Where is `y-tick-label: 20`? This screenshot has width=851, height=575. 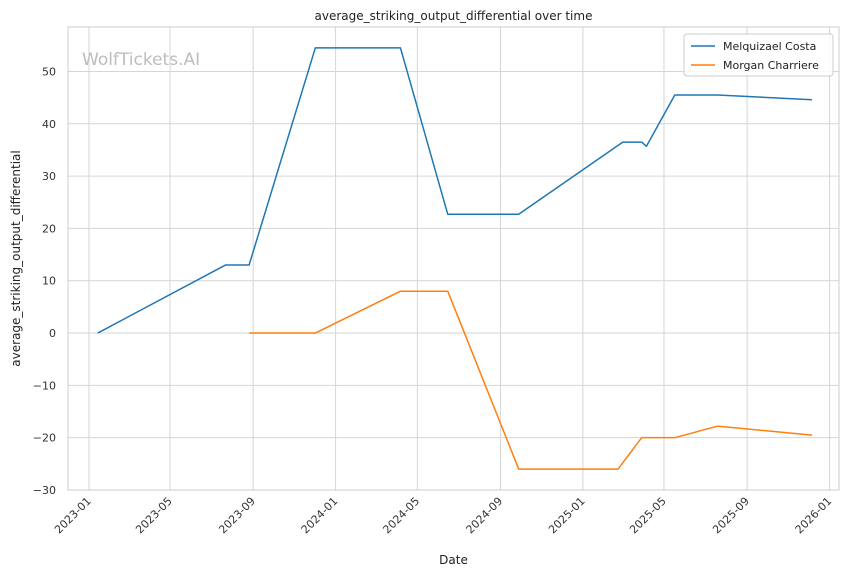
y-tick-label: 20 is located at coordinates (49, 228).